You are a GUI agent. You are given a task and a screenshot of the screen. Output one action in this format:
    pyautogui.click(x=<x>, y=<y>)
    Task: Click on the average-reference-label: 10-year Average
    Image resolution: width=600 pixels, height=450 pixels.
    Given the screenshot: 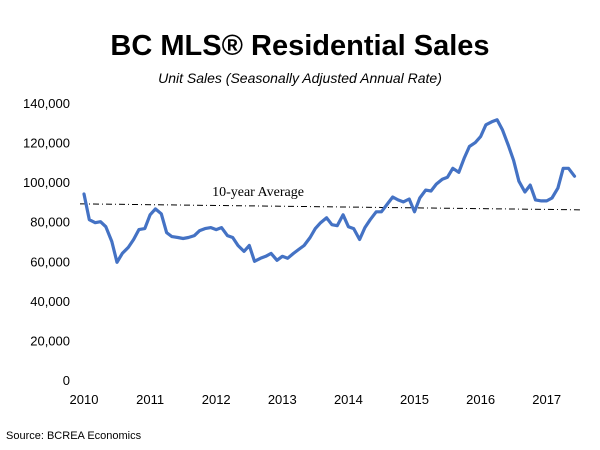 What is the action you would take?
    pyautogui.click(x=258, y=192)
    